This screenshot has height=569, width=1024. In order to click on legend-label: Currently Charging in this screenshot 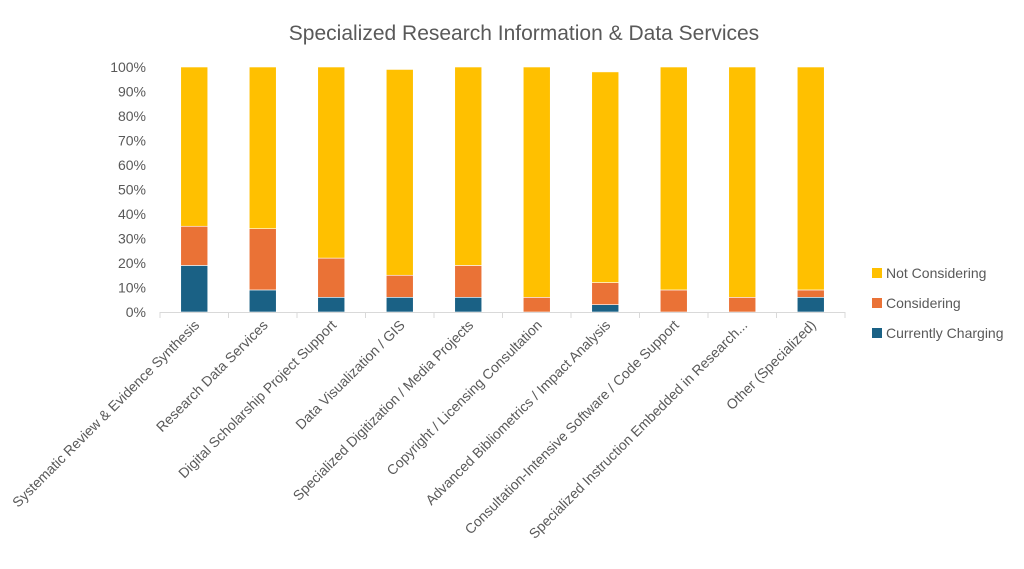, I will do `click(945, 333)`.